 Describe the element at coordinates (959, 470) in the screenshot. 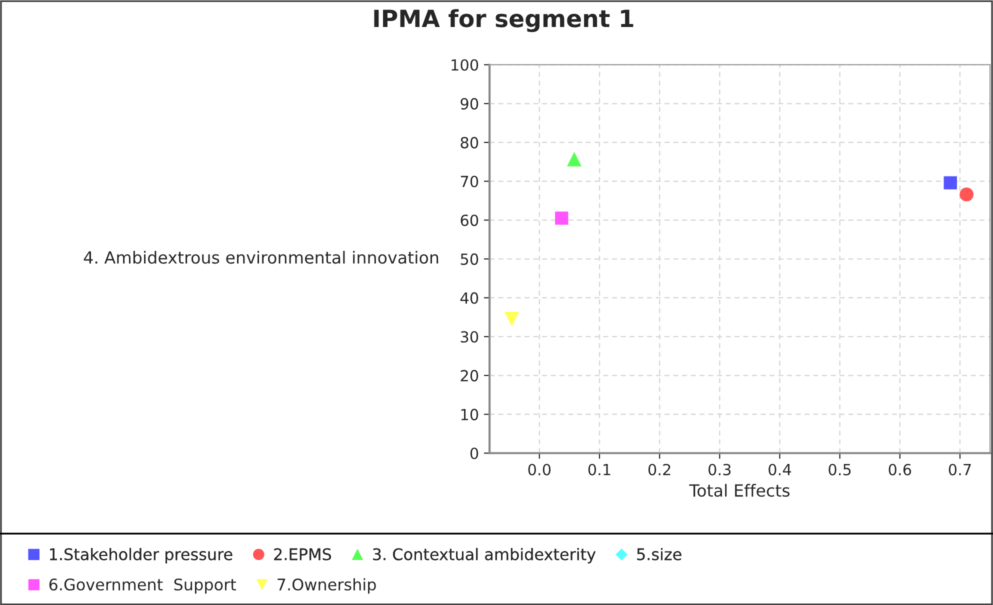

I see `x-tick-label: 0.7` at that location.